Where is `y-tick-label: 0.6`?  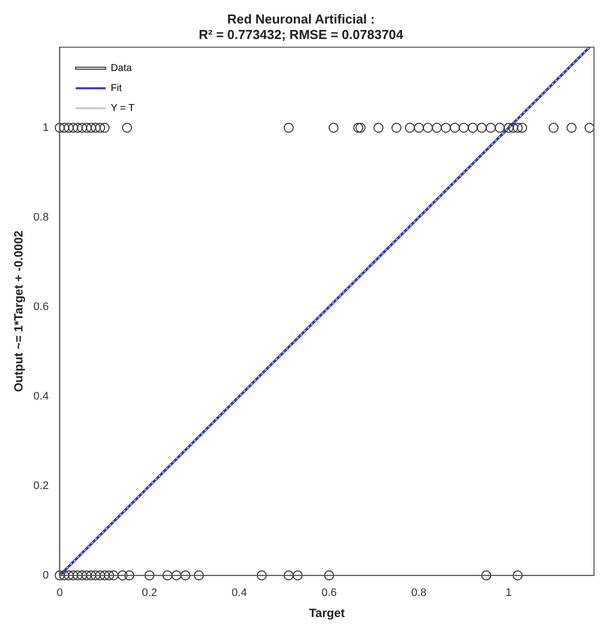
y-tick-label: 0.6 is located at coordinates (41, 306).